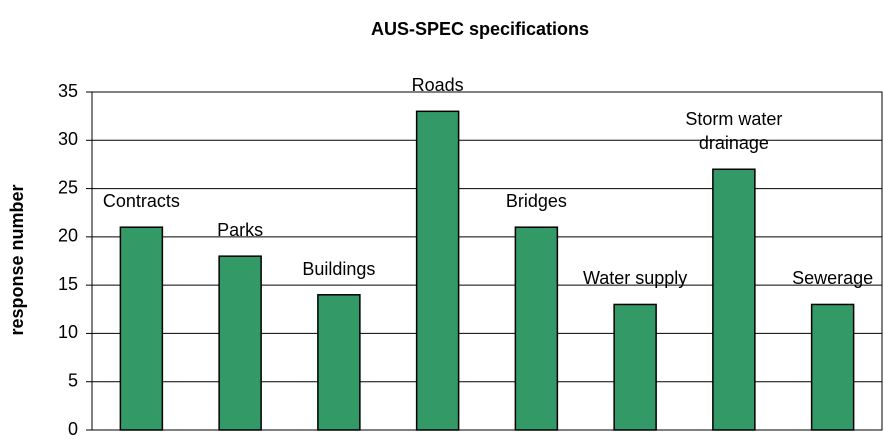 This screenshot has height=439, width=884. What do you see at coordinates (536, 201) in the screenshot?
I see `category-label: Bridges` at bounding box center [536, 201].